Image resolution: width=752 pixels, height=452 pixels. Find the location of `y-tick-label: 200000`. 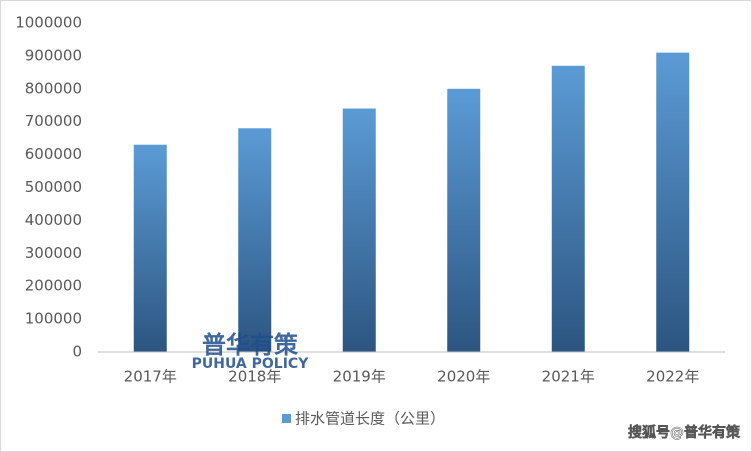

y-tick-label: 200000 is located at coordinates (53, 286).